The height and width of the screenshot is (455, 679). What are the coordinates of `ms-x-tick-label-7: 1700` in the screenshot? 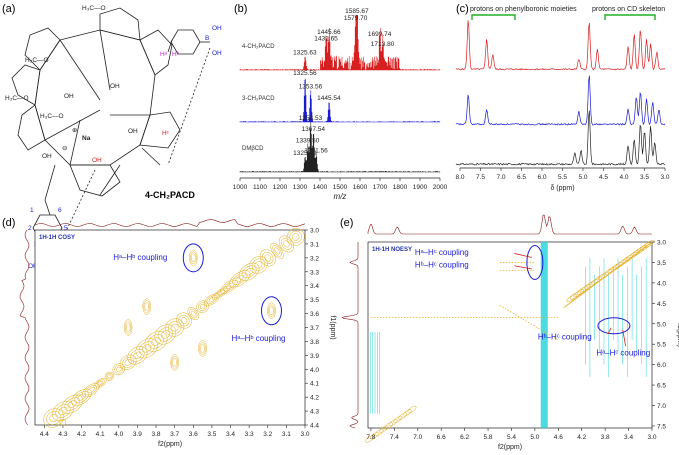 It's located at (380, 187).